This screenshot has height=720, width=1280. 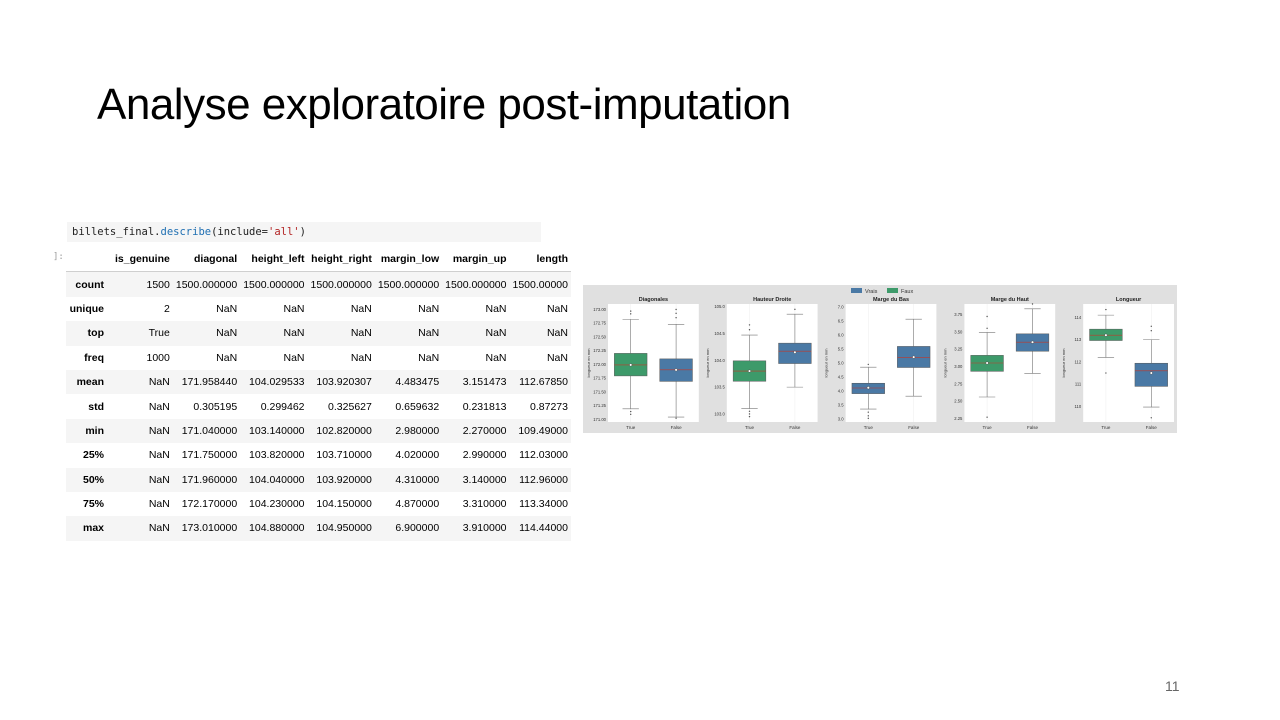 I want to click on y-tick-label: 3.50, so click(x=958, y=331).